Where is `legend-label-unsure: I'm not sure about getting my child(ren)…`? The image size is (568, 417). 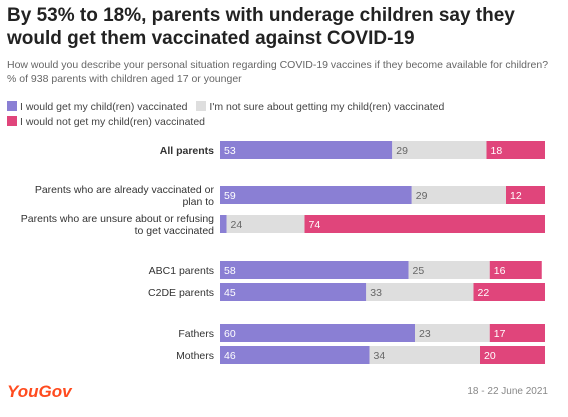 legend-label-unsure: I'm not sure about getting my child(ren)… is located at coordinates (327, 107).